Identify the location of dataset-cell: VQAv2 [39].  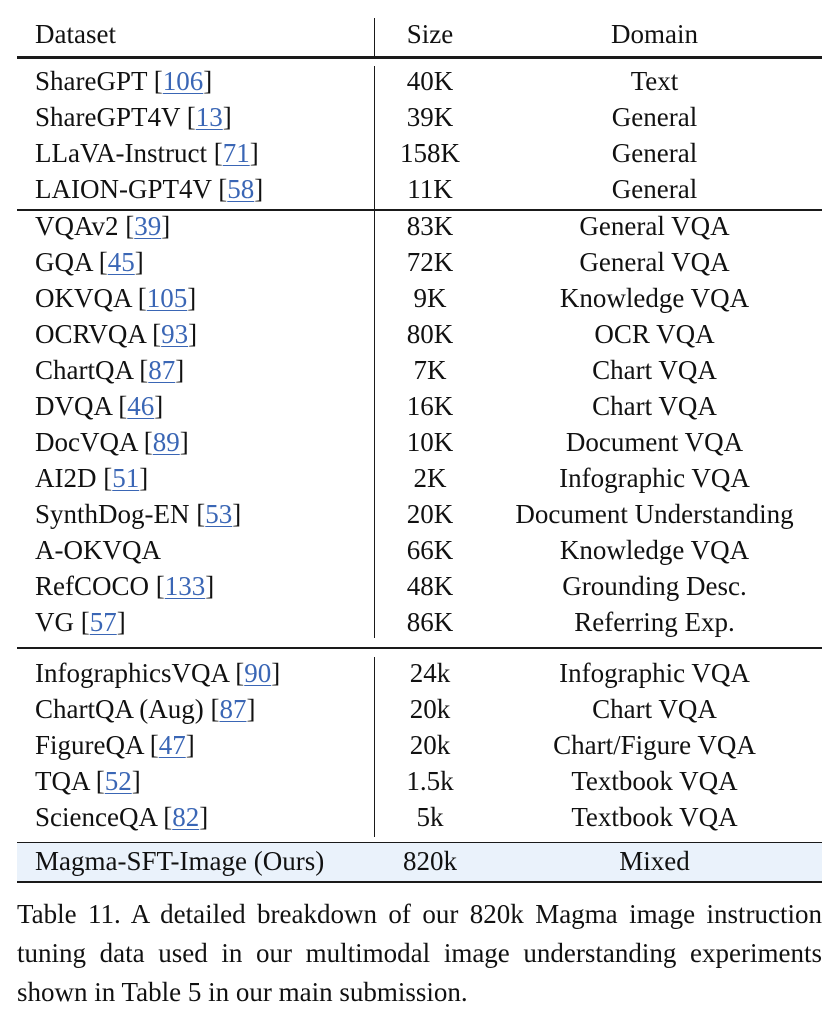
(103, 226).